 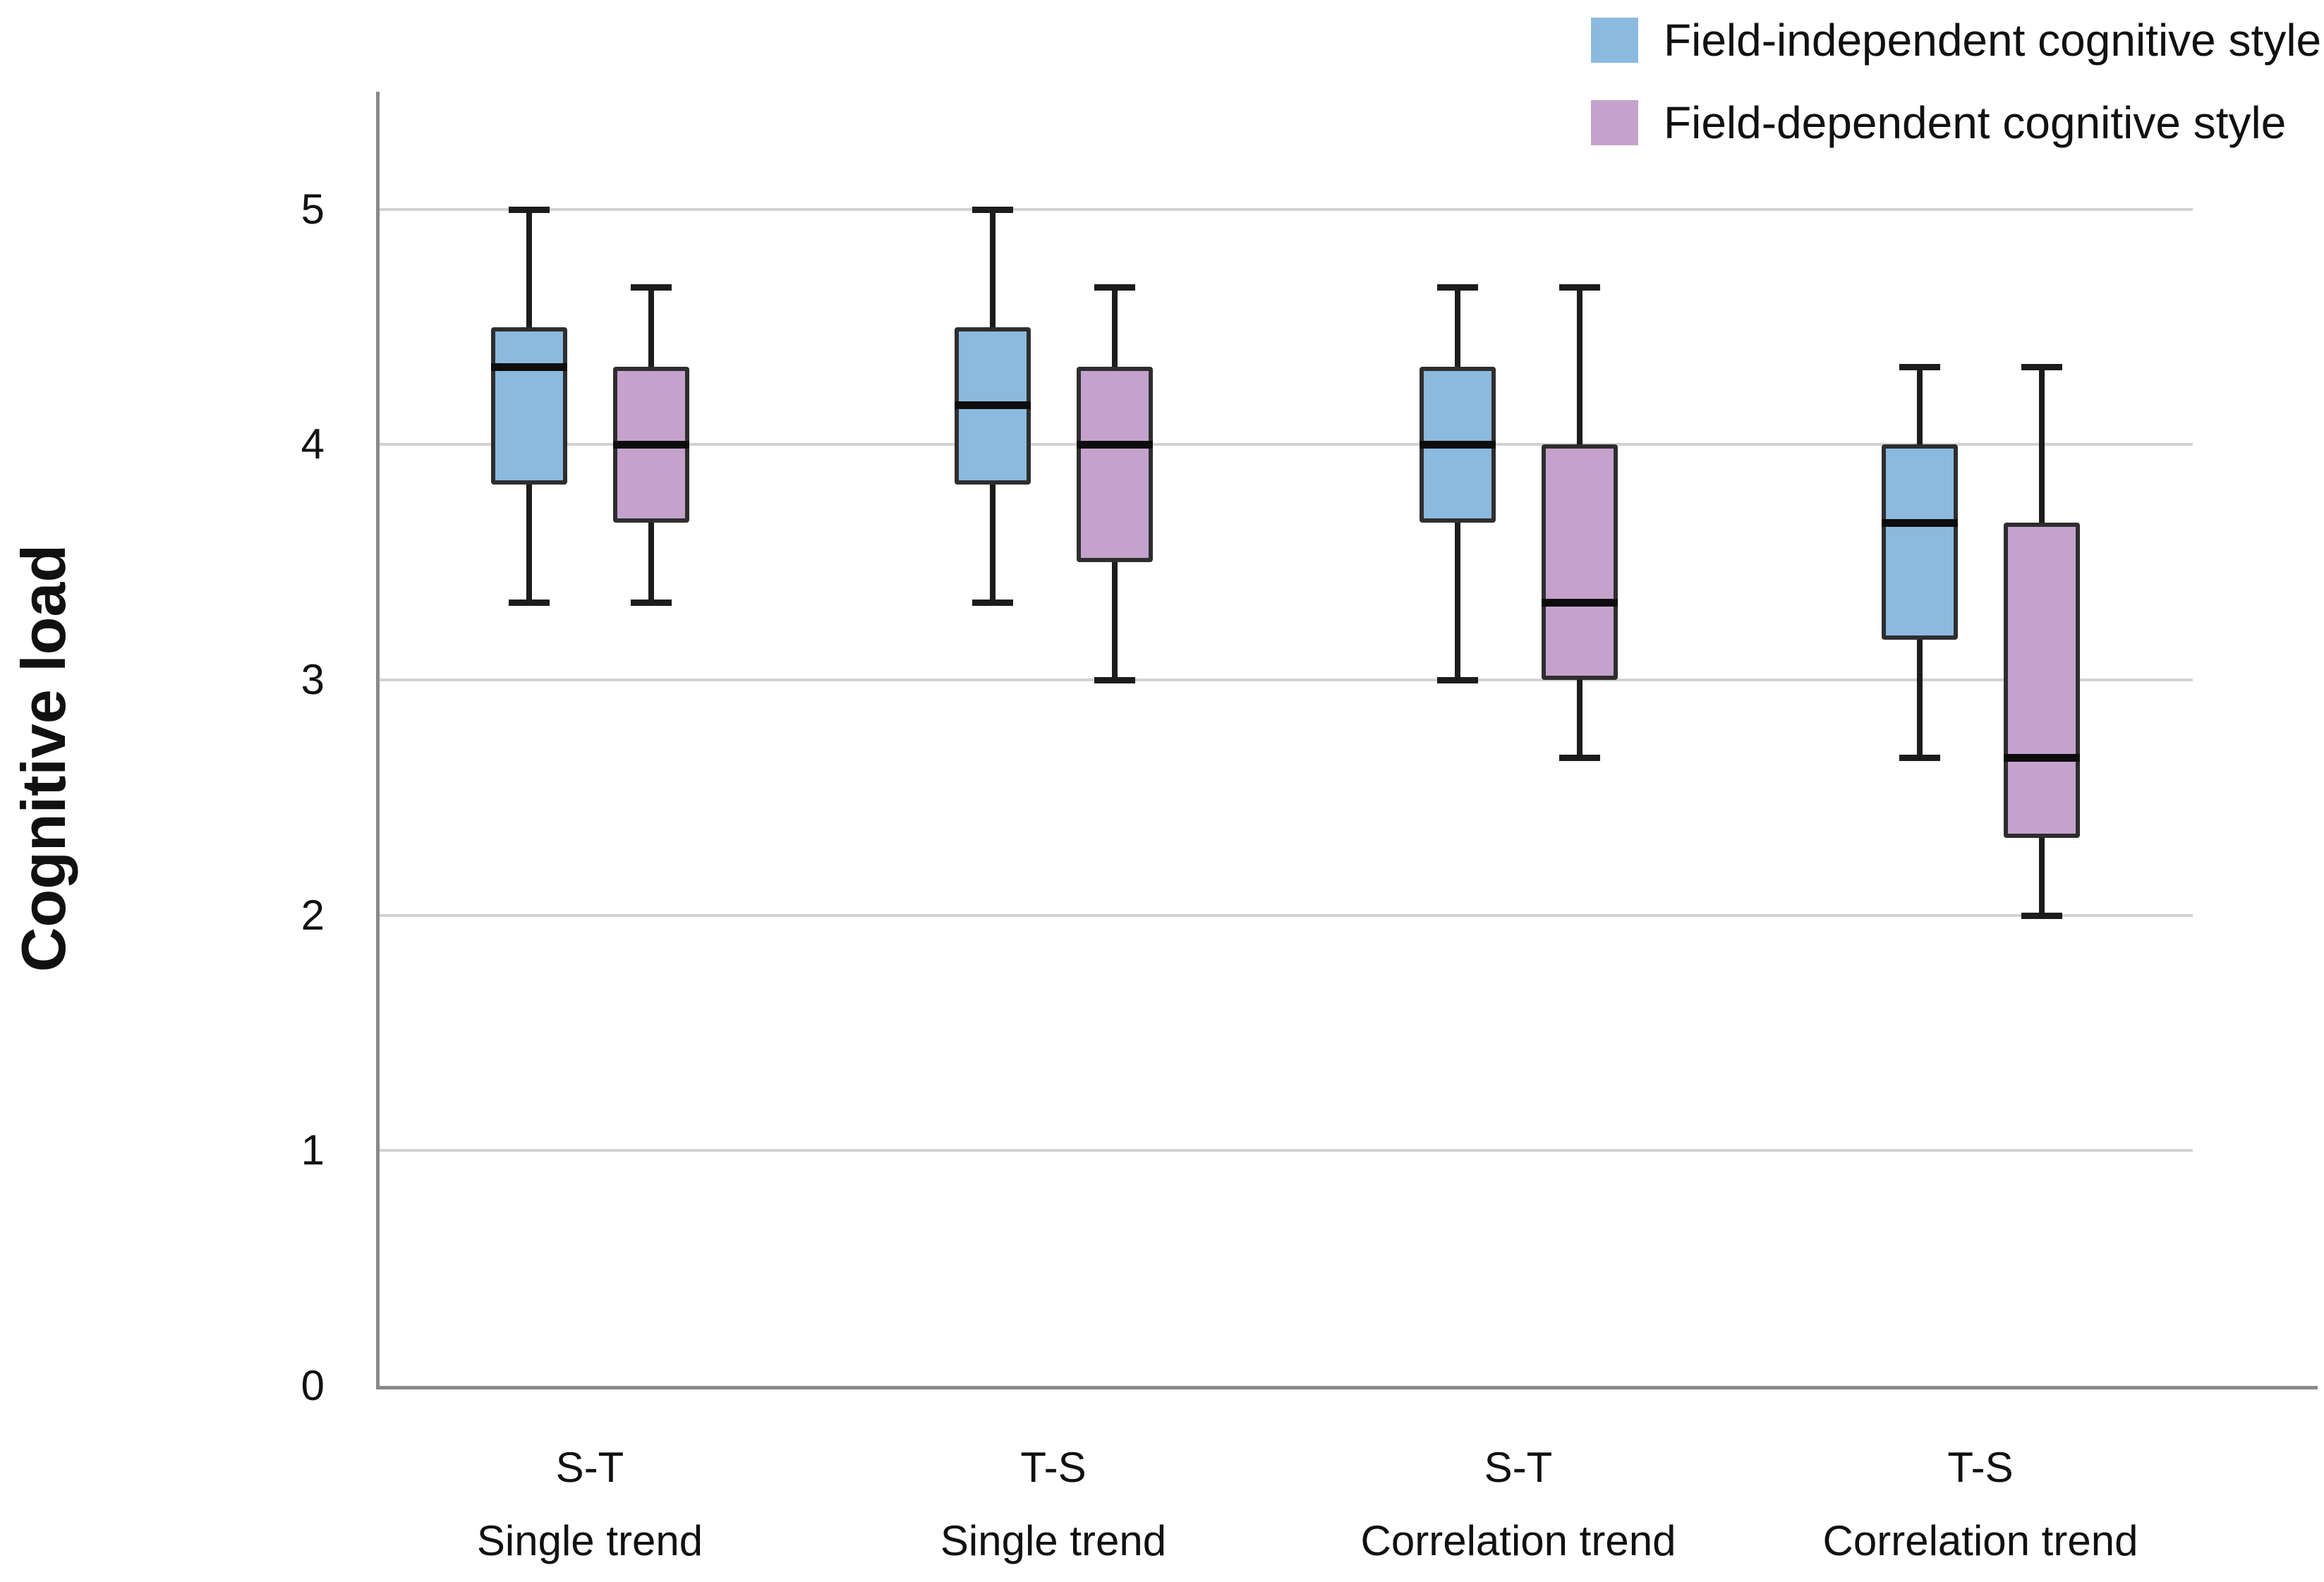 I want to click on upper-whisker-field-independent-group2, so click(x=992, y=268).